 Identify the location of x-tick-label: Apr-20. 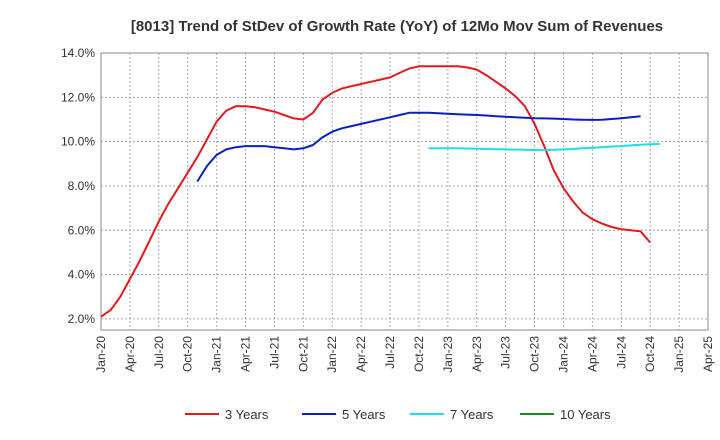
(130, 354).